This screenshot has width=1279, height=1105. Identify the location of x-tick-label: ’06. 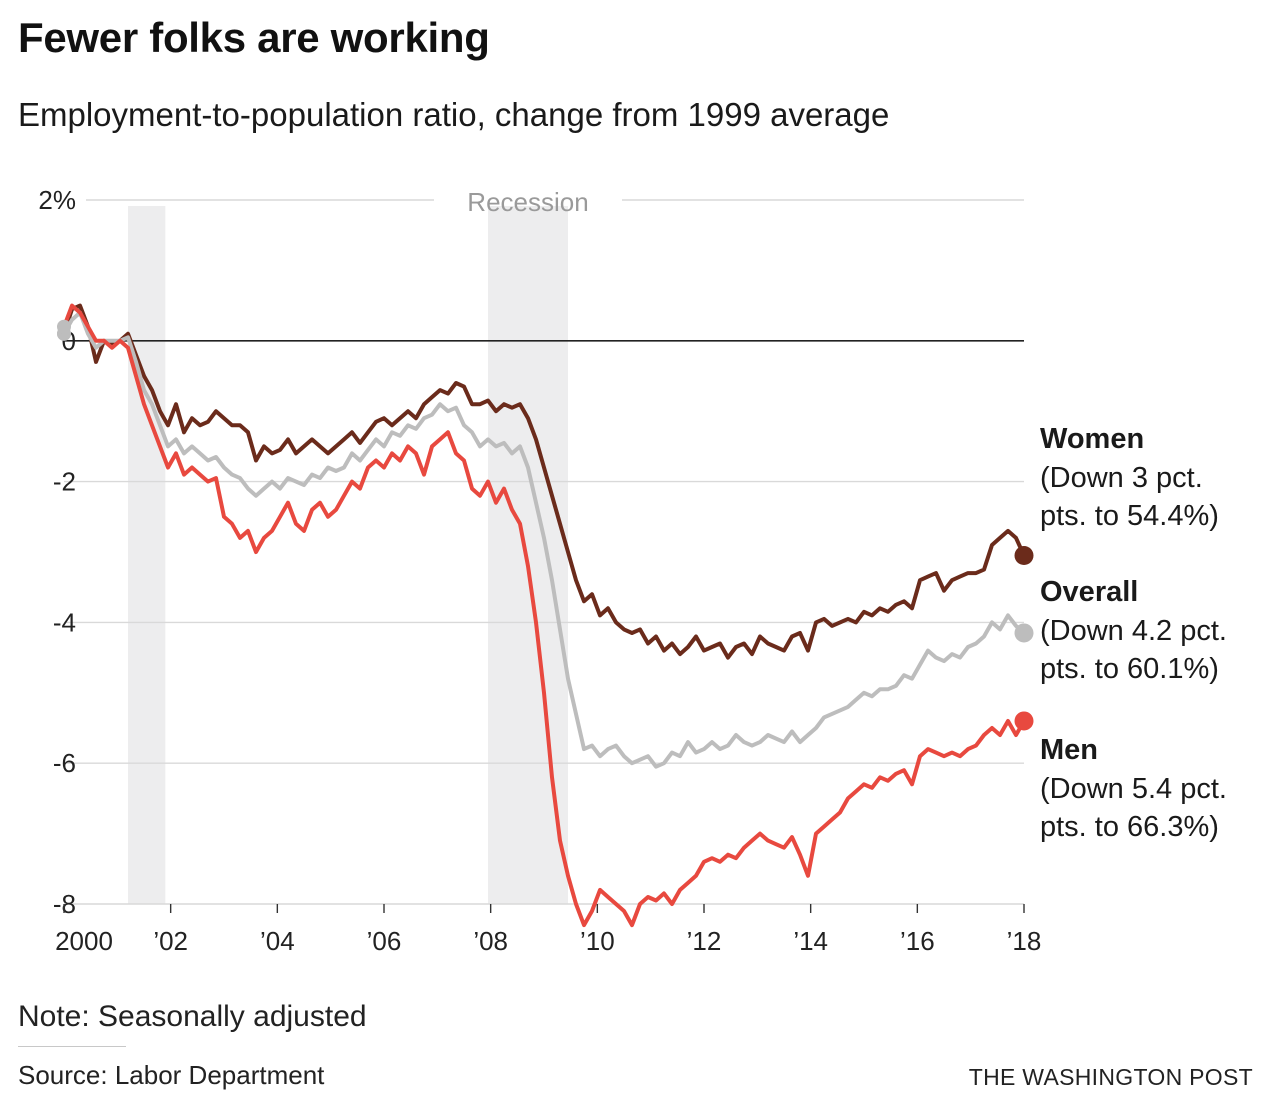
(384, 941).